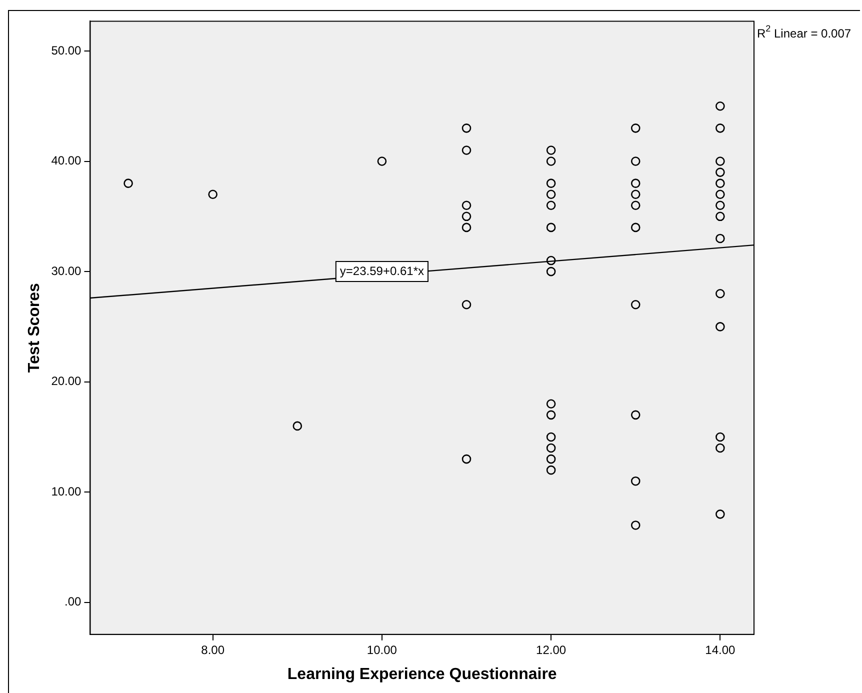 The width and height of the screenshot is (862, 693). I want to click on y-axis-title: Test Scores, so click(35, 327).